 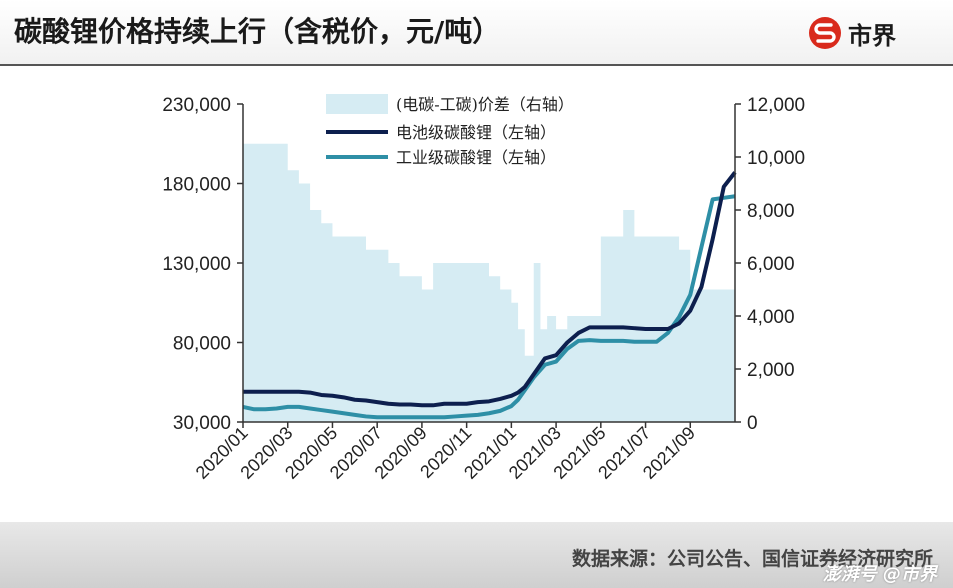 What do you see at coordinates (776, 158) in the screenshot?
I see `right-axis-tick-label: 10,000` at bounding box center [776, 158].